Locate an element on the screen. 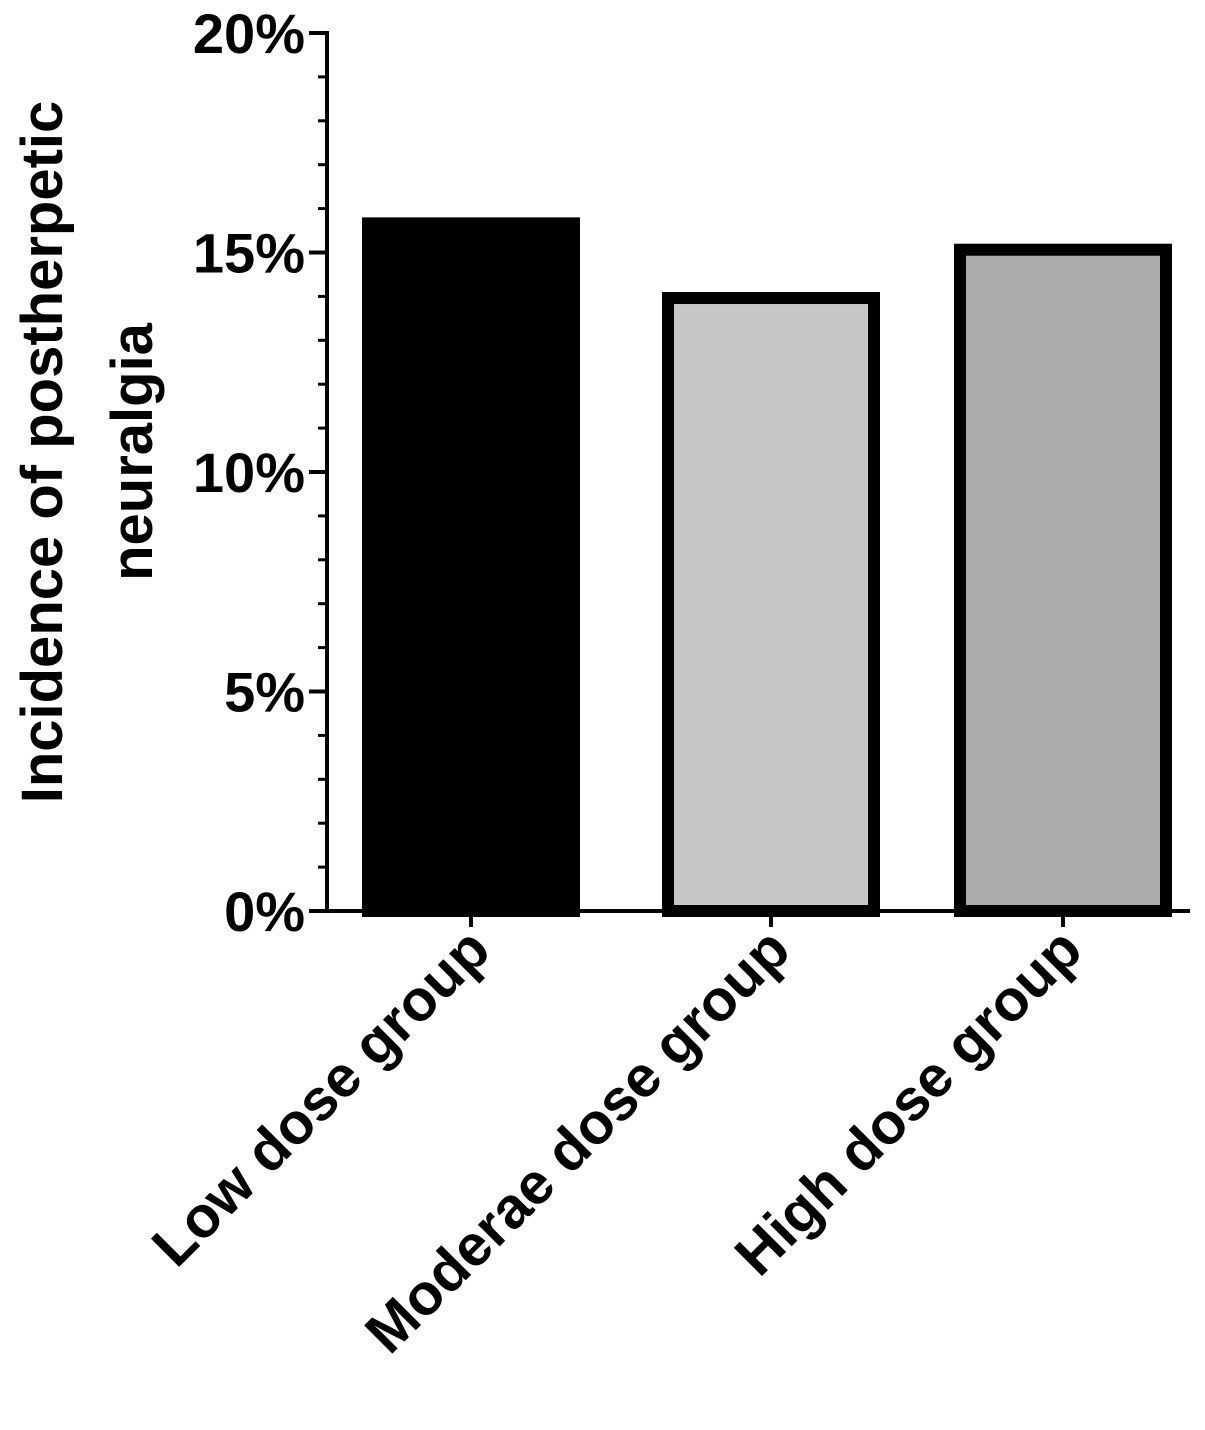  y-tick-label: 15% is located at coordinates (249, 253).